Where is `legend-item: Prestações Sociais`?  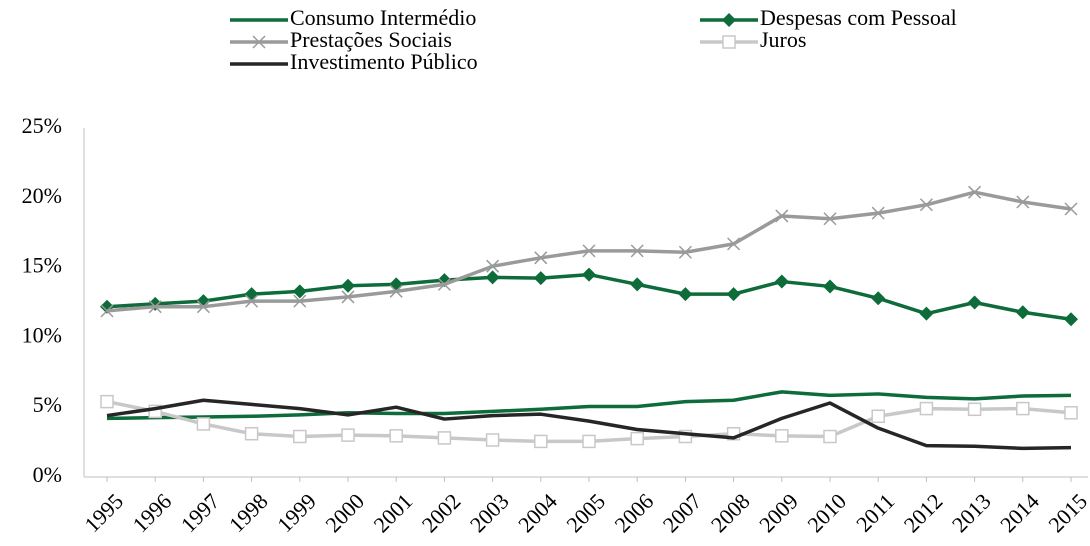 legend-item: Prestações Sociais is located at coordinates (341, 39).